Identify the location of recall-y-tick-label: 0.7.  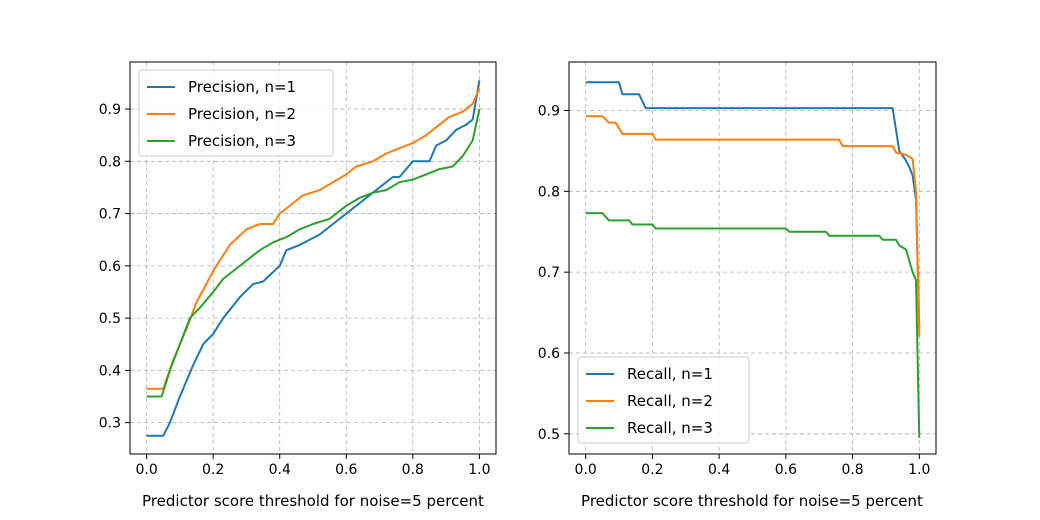
(549, 273).